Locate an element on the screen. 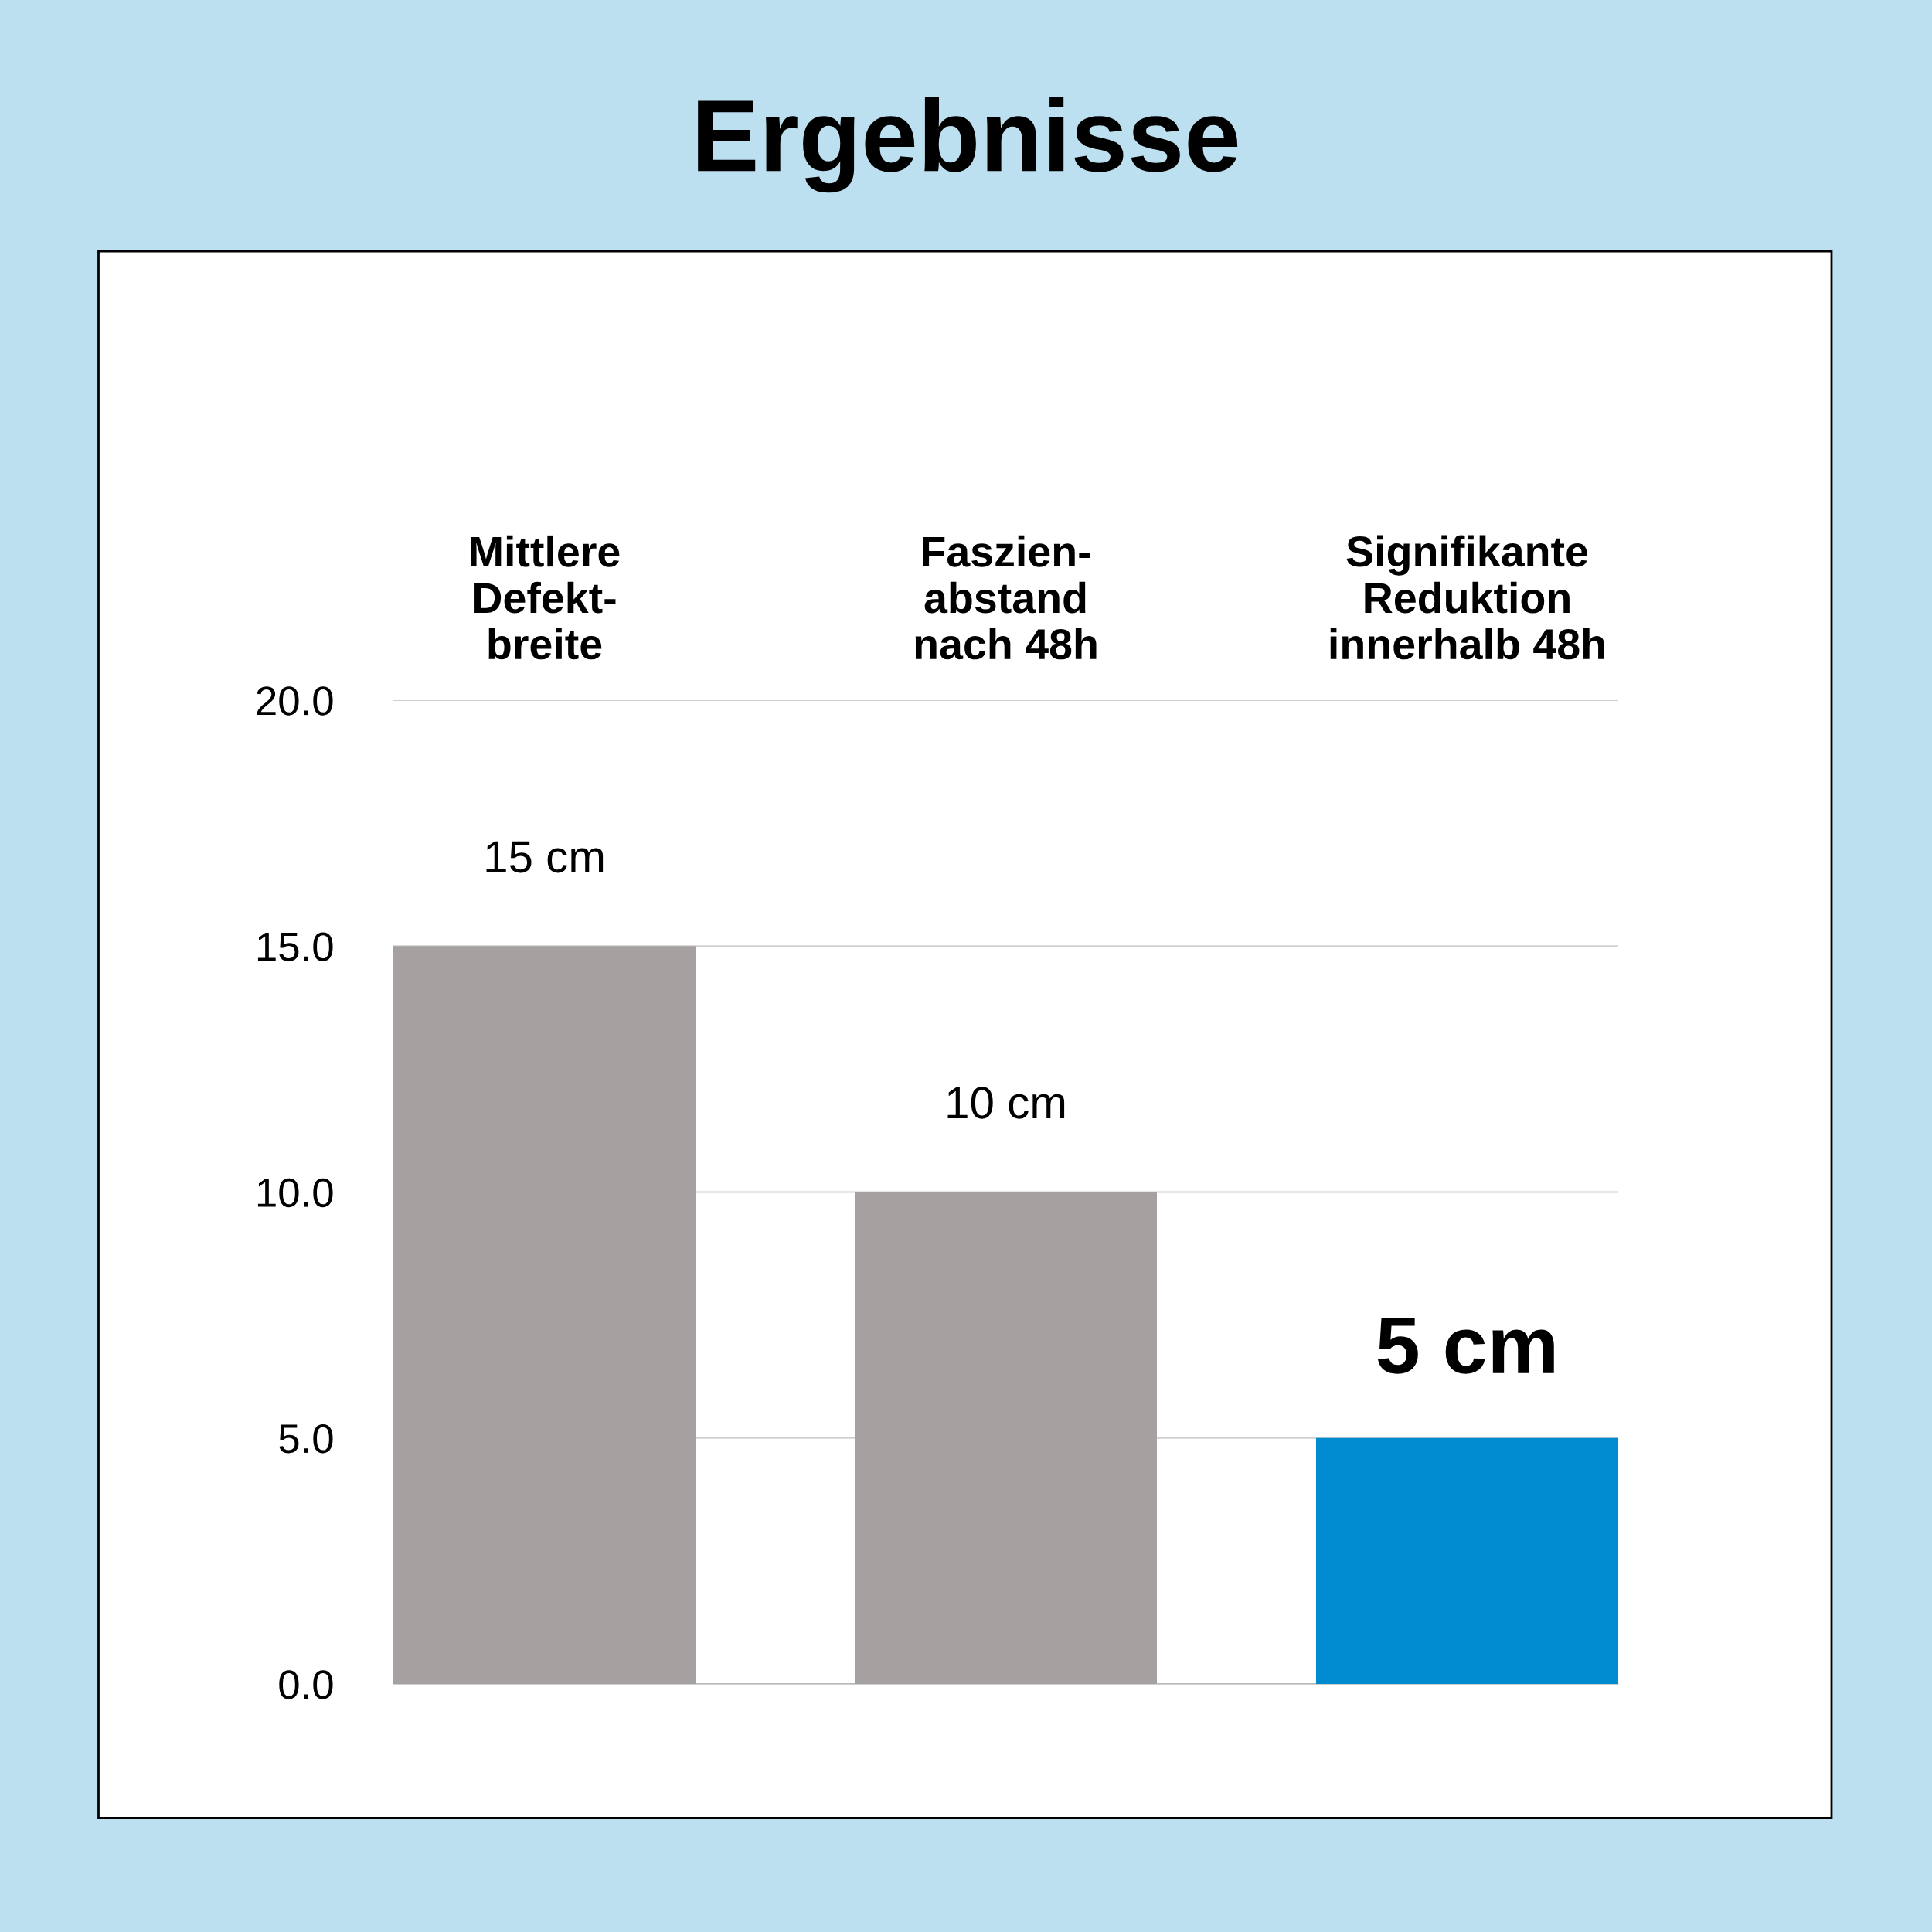  bar is located at coordinates (1467, 1561).